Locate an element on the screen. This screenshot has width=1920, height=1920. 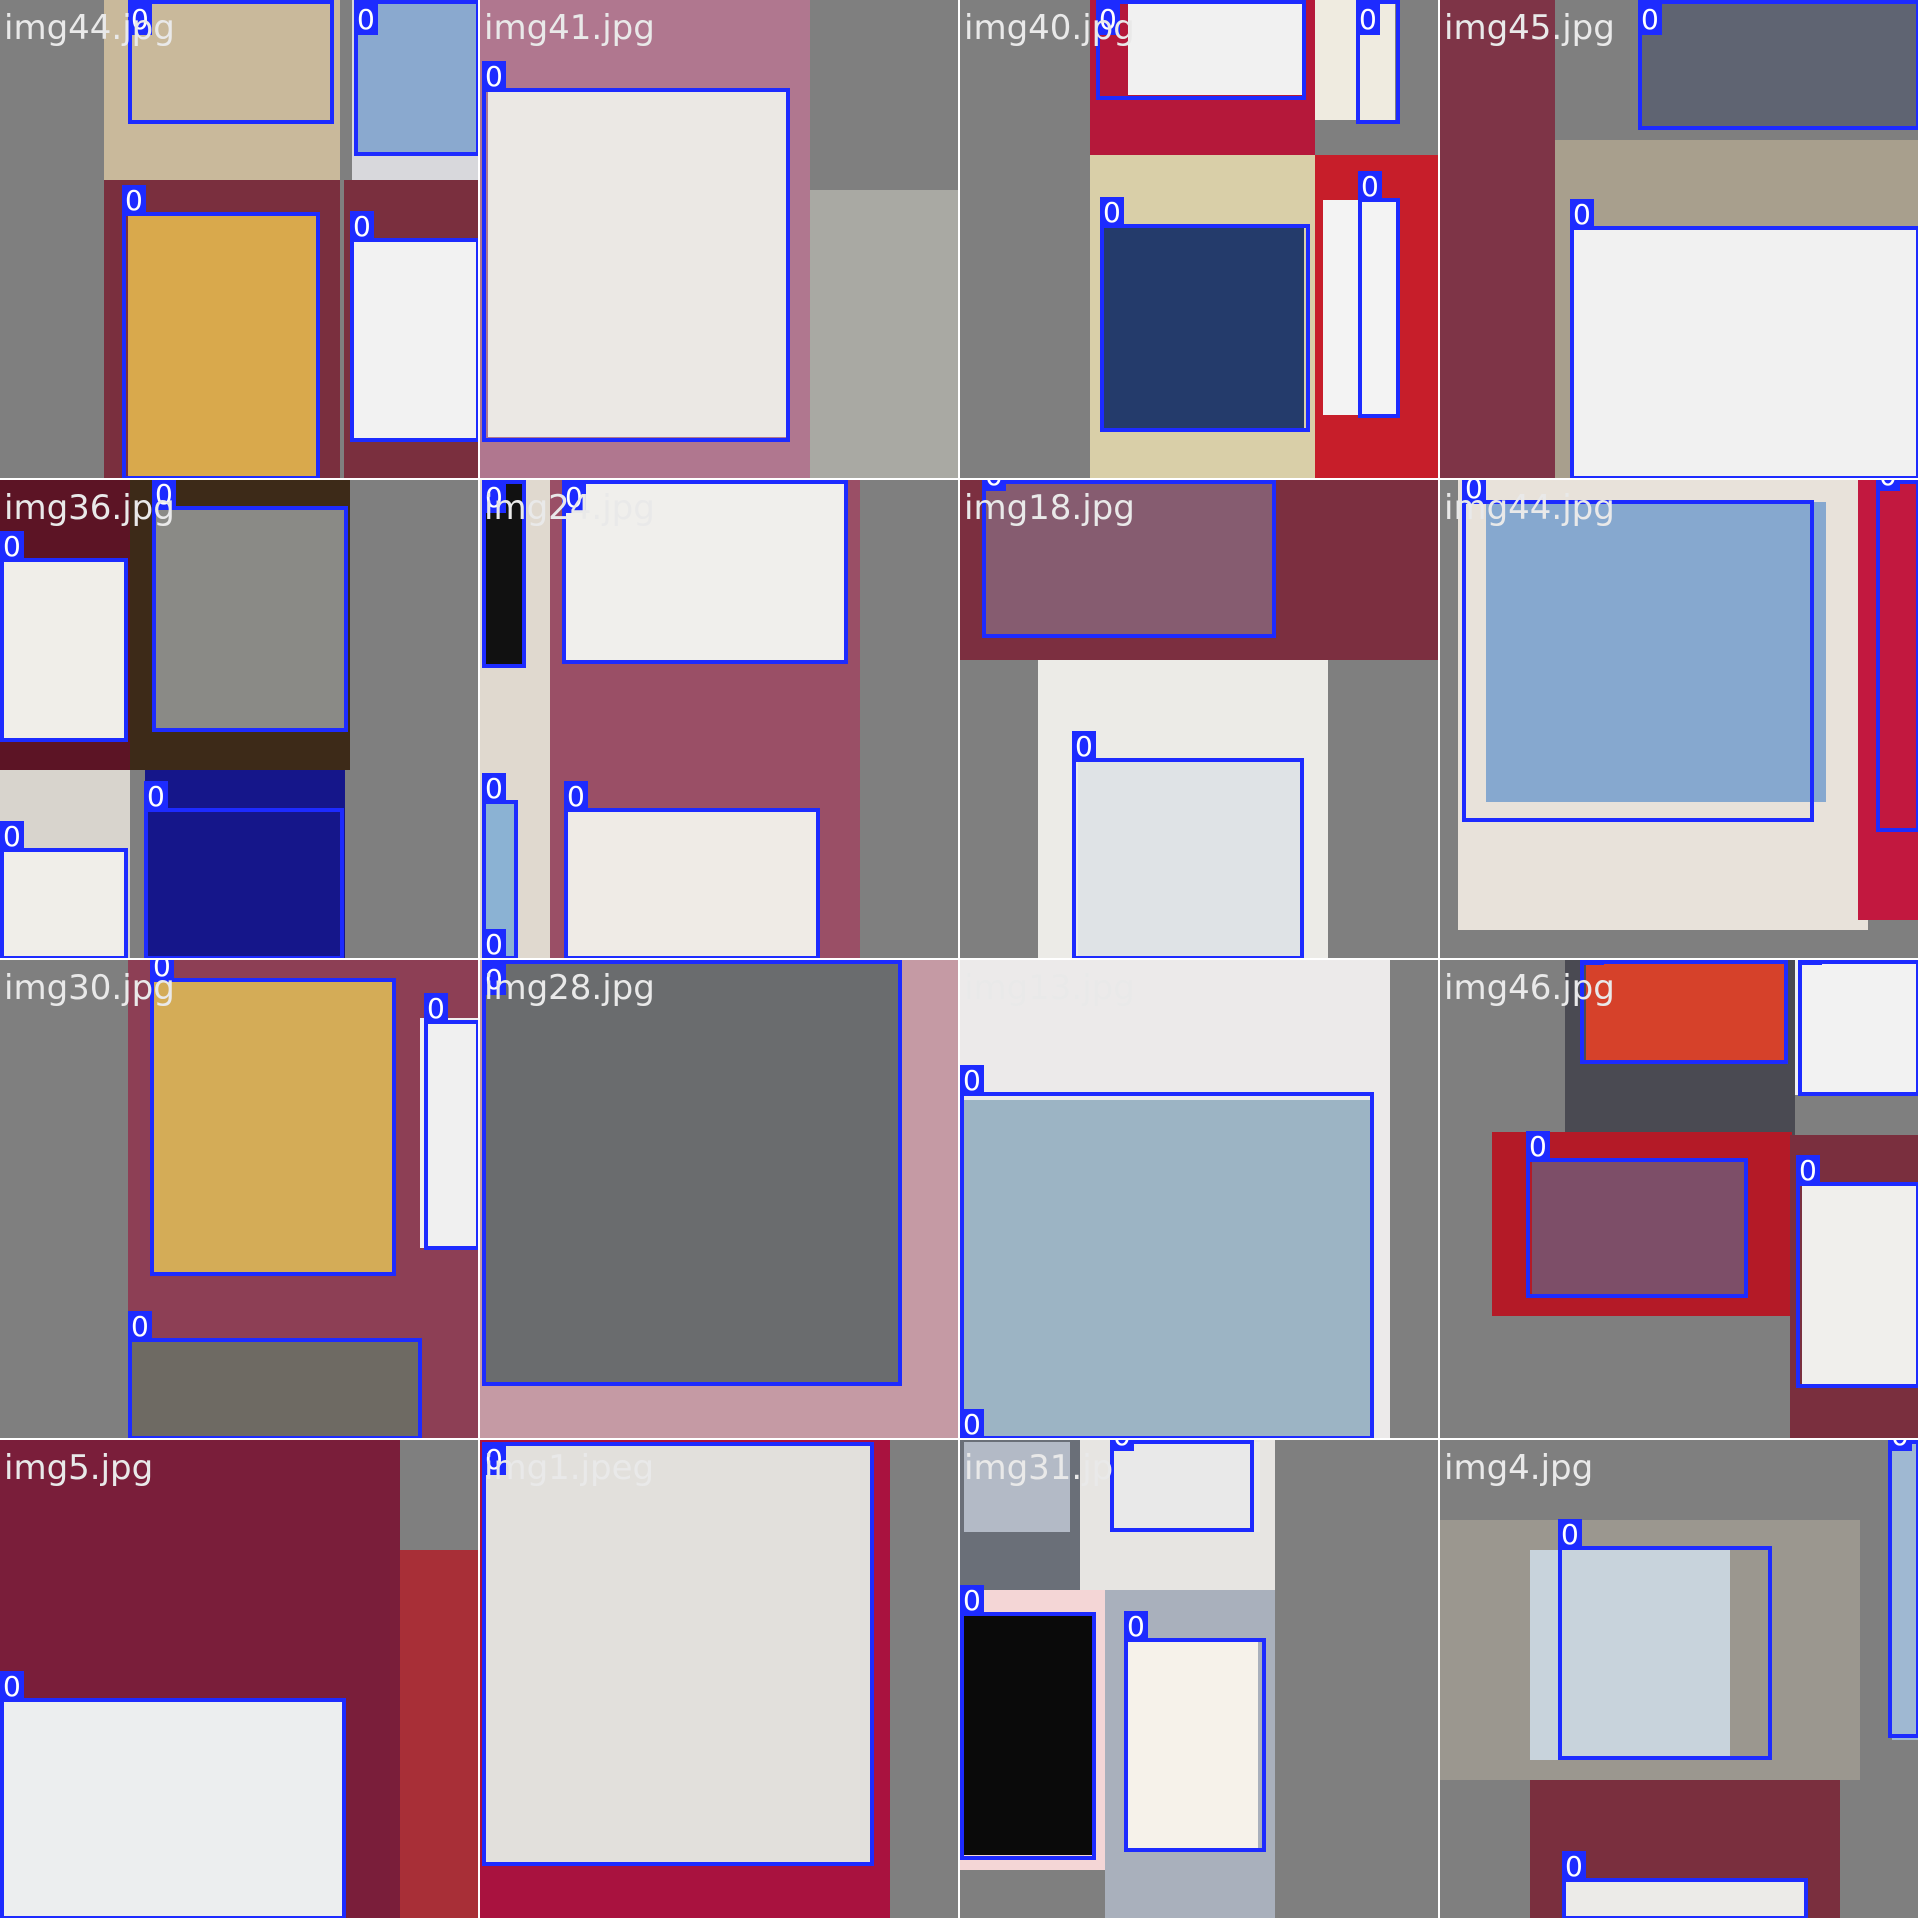
tile-img28: img28.jpg 0 is located at coordinates (720, 1200).